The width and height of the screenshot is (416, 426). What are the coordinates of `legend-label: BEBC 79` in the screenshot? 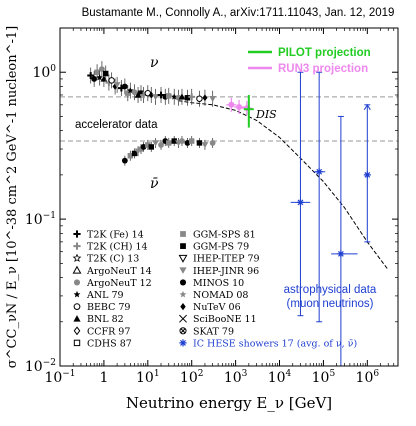 It's located at (108, 307).